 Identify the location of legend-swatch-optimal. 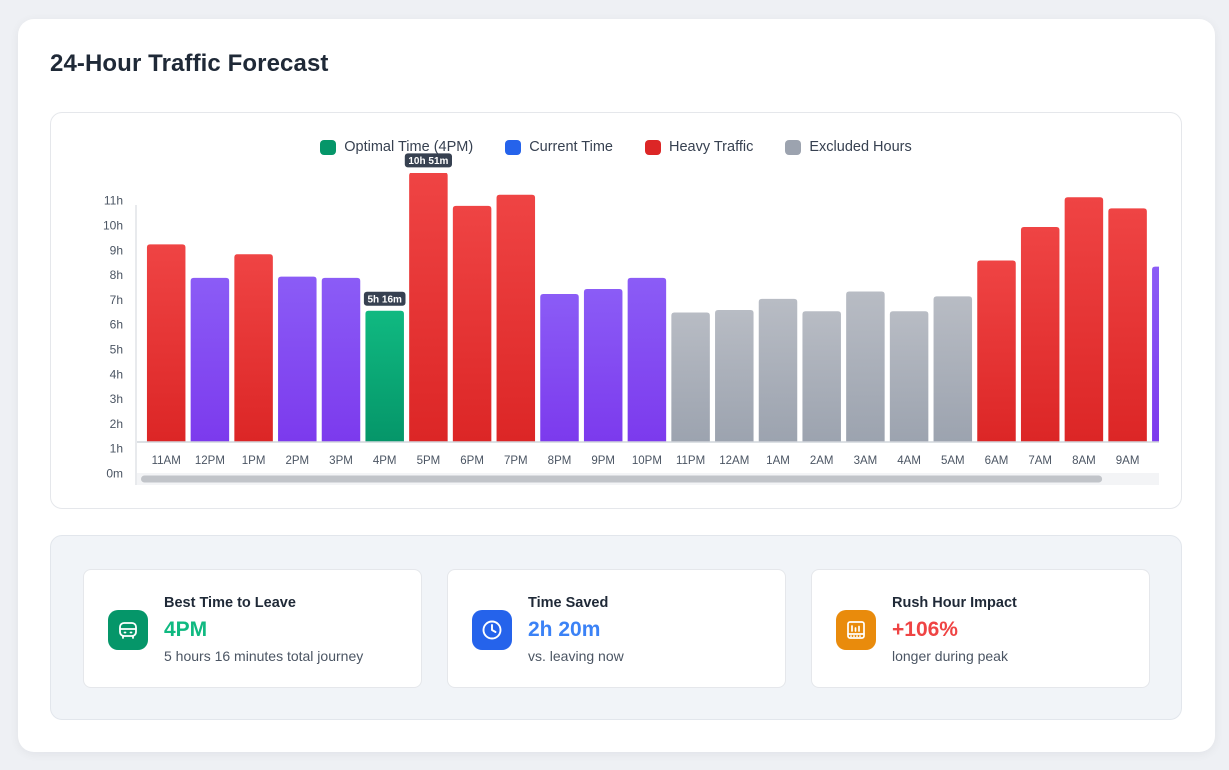
(328, 147).